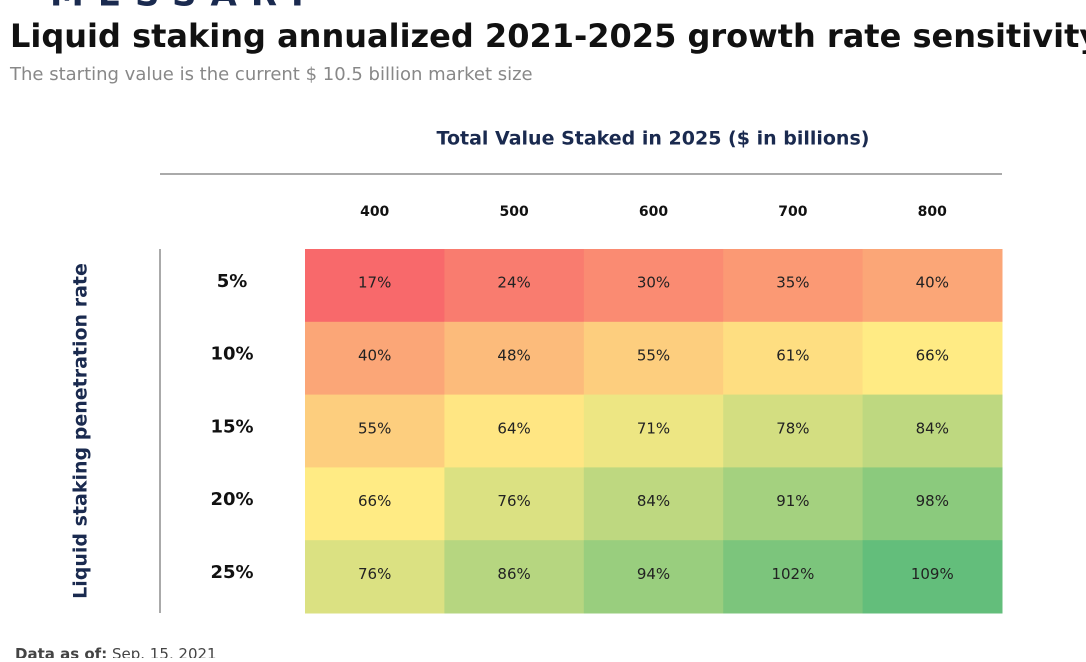  What do you see at coordinates (932, 574) in the screenshot?
I see `cell-label: 109%` at bounding box center [932, 574].